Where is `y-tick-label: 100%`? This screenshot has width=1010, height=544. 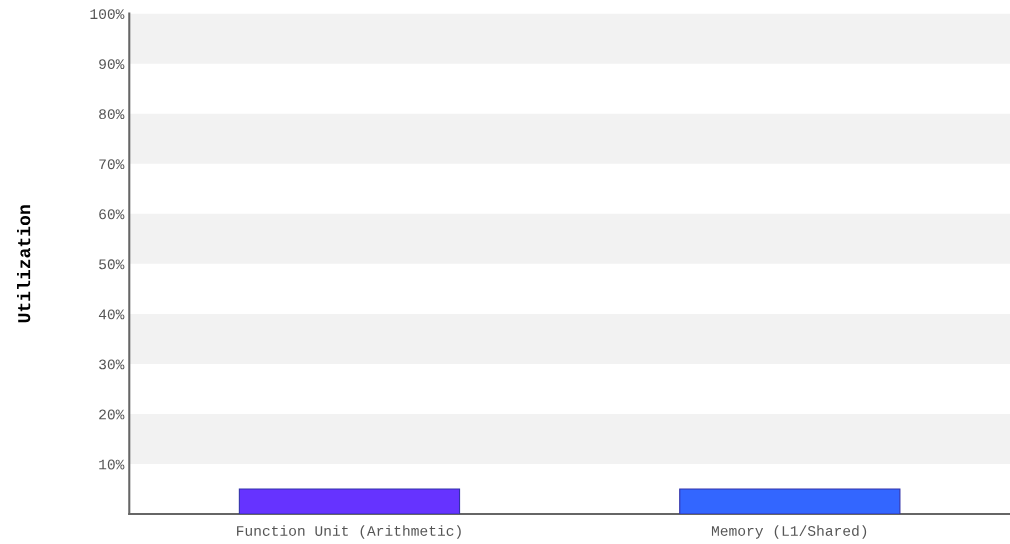 y-tick-label: 100% is located at coordinates (107, 14).